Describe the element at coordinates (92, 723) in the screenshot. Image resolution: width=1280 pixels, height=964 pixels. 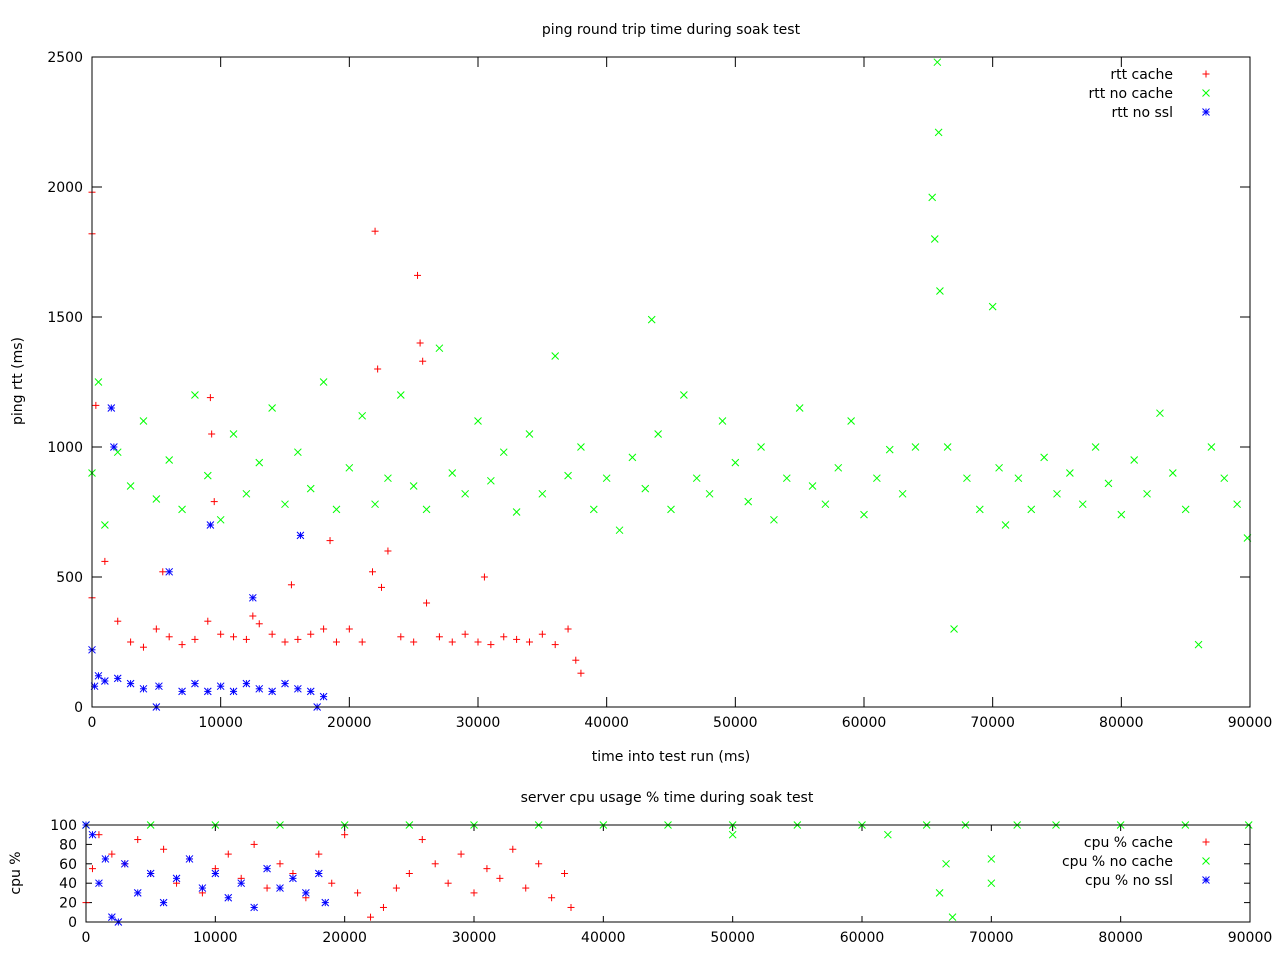
I see `x-tick-label: 0` at that location.